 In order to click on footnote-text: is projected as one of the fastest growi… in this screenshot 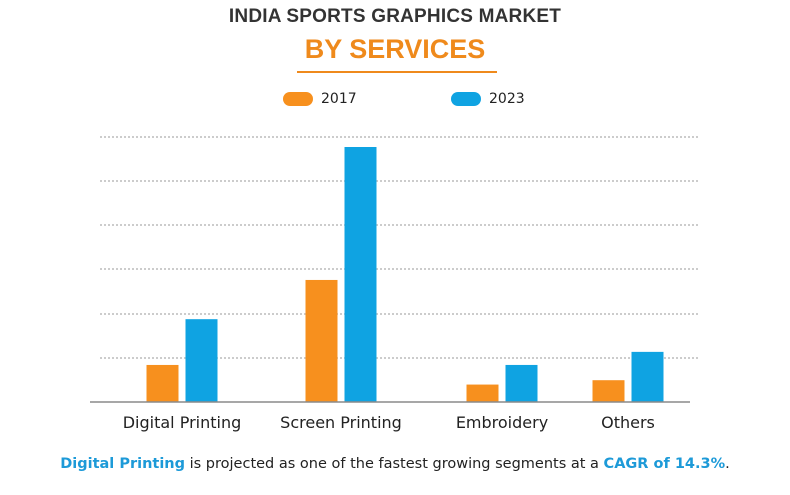, I will do `click(394, 464)`.